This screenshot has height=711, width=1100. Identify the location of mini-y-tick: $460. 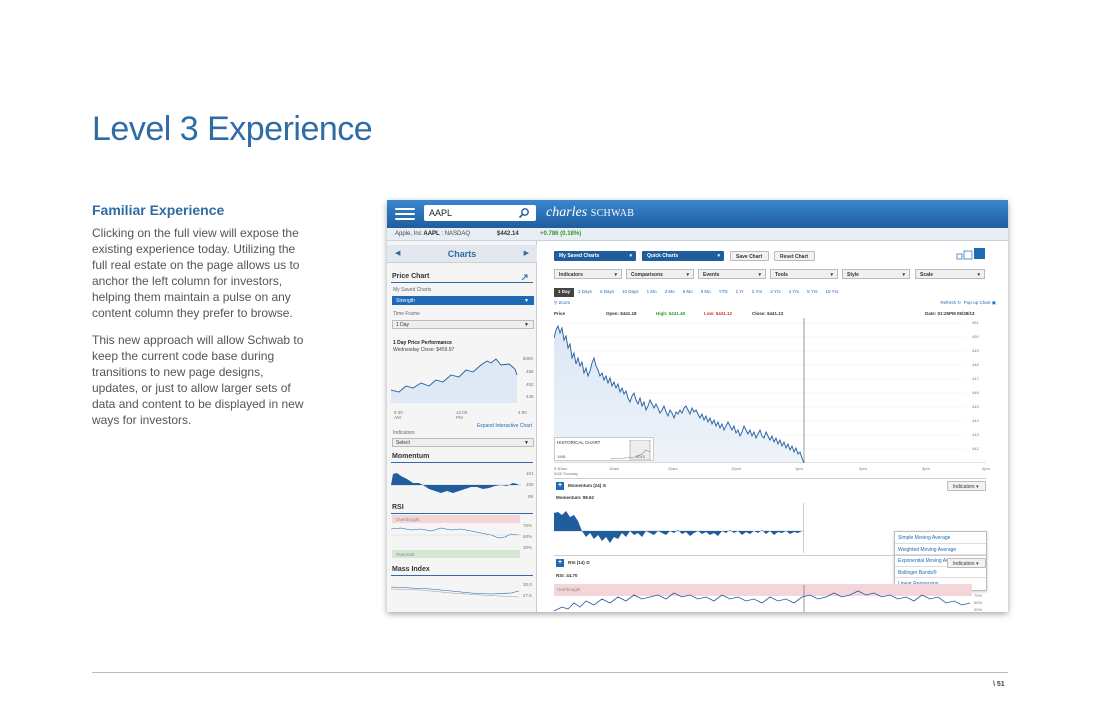
(528, 358).